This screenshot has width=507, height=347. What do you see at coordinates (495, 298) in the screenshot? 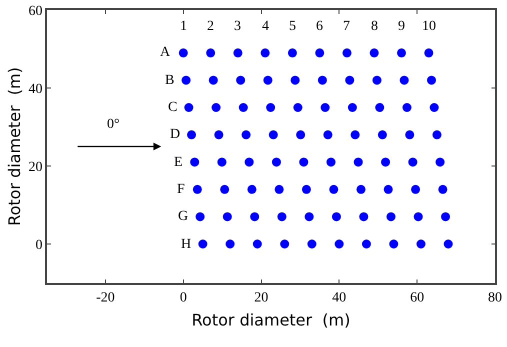
I see `x-tick-label: 80` at bounding box center [495, 298].